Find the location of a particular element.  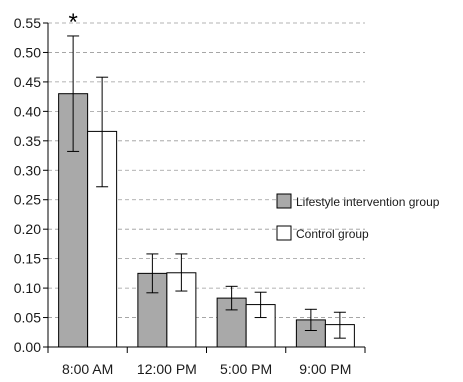

significance-asterisk: * is located at coordinates (72, 22).